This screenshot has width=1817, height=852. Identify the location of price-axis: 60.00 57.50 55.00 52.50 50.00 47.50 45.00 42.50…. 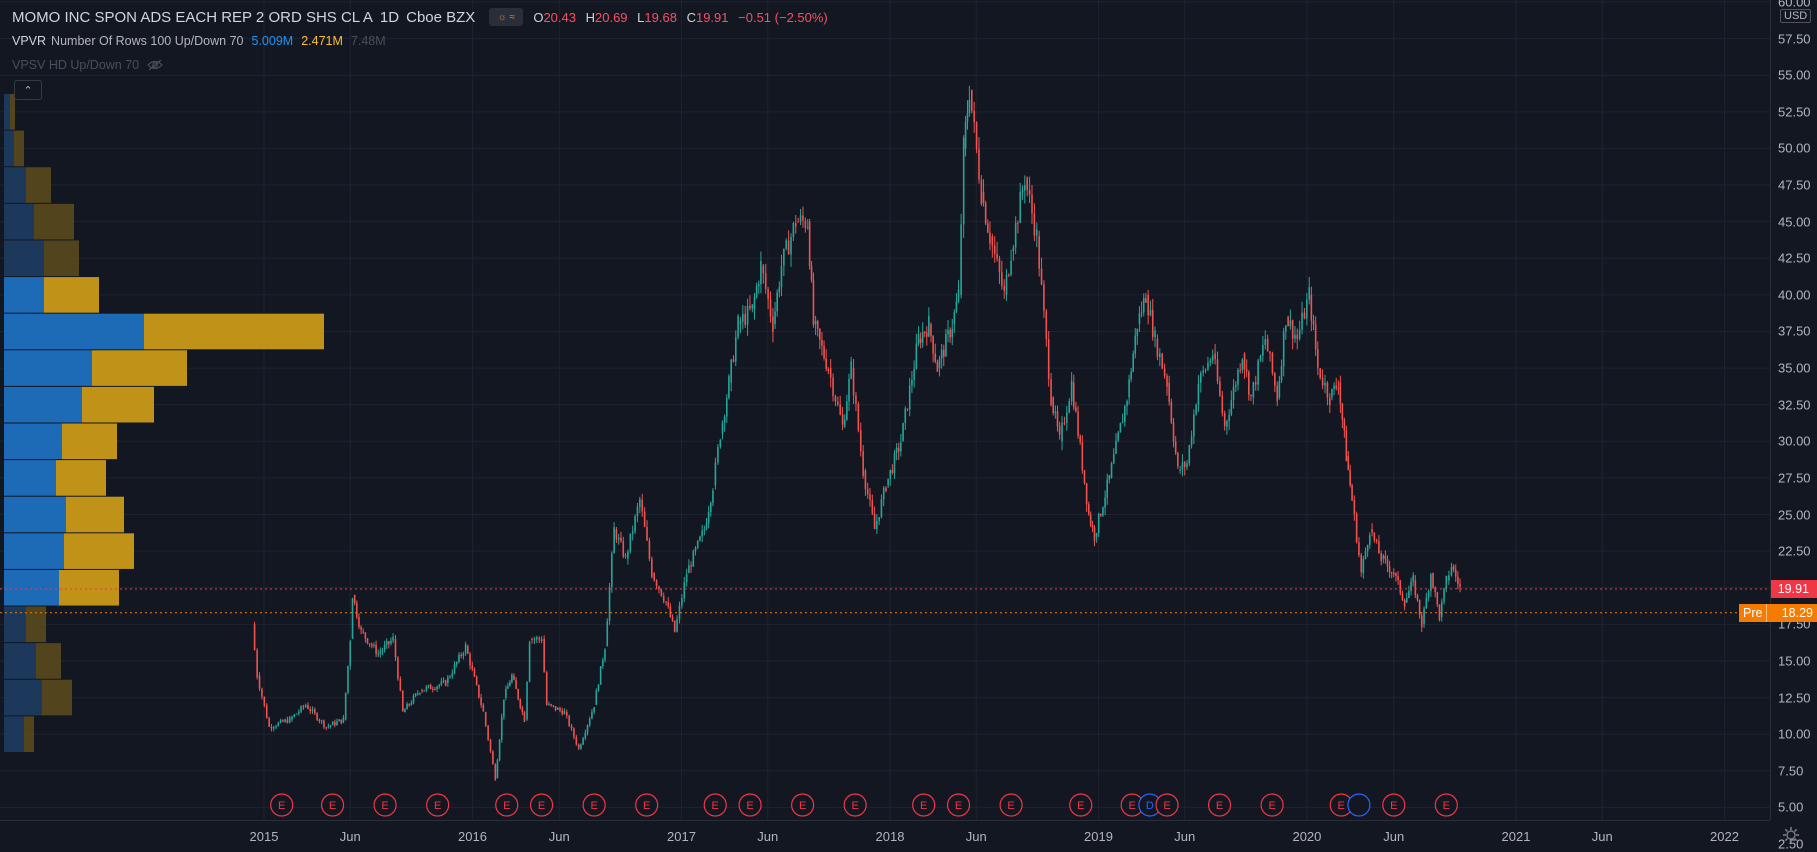
(1793, 426).